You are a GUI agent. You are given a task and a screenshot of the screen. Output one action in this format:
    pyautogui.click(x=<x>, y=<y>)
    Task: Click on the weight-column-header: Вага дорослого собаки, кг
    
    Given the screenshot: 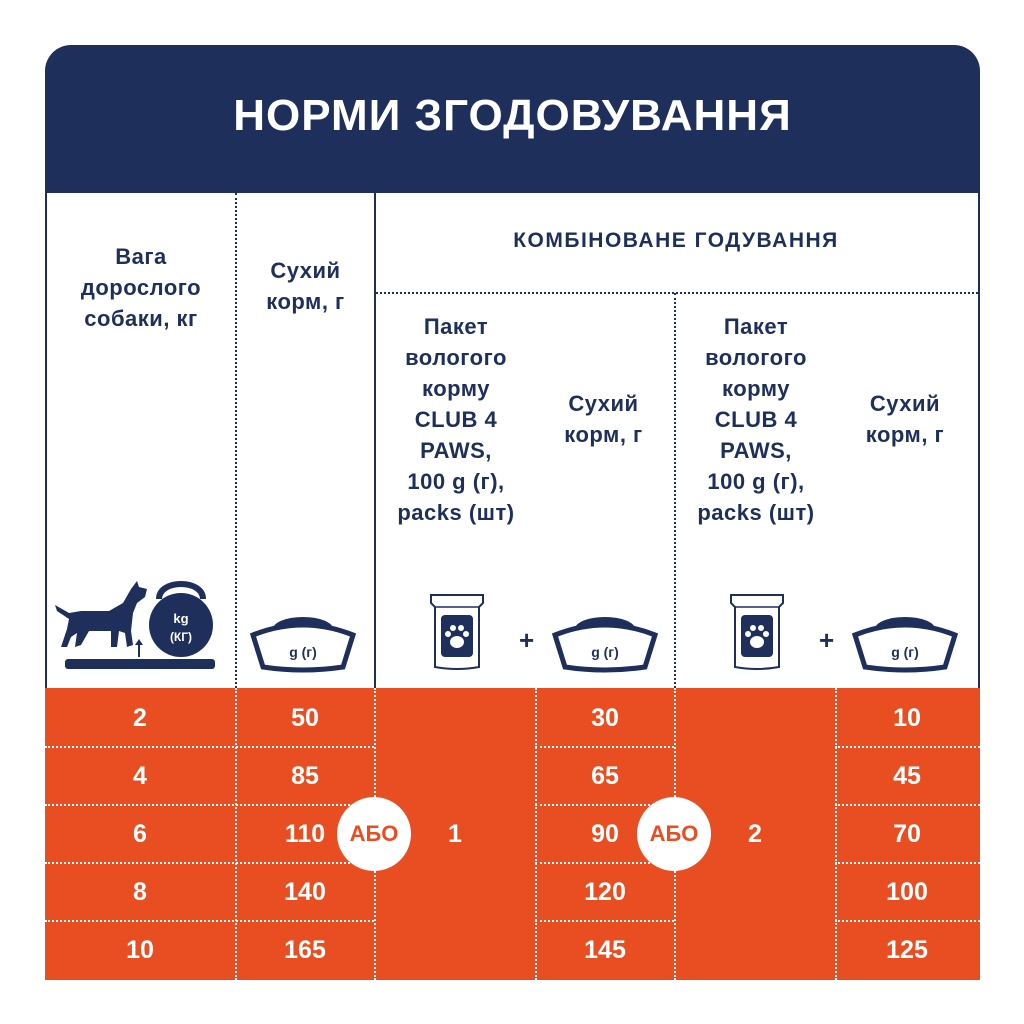 What is the action you would take?
    pyautogui.click(x=141, y=287)
    